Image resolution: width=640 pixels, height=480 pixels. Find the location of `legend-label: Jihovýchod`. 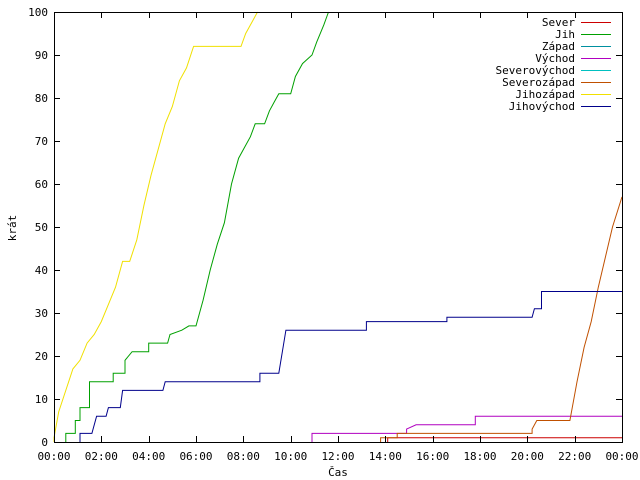

legend-label: Jihovýchod is located at coordinates (542, 106).